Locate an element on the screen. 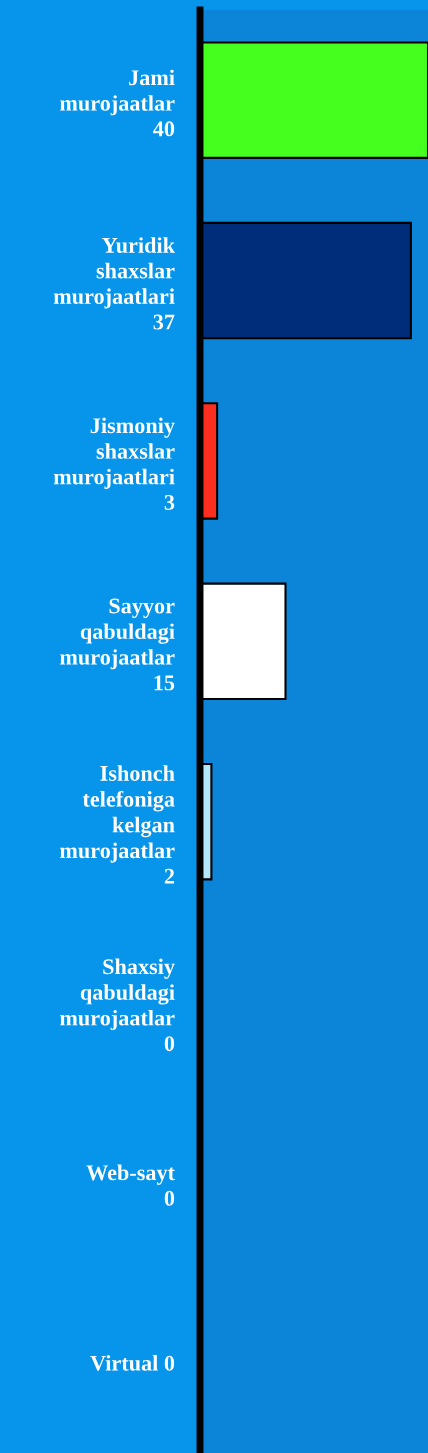  data-label: 40 is located at coordinates (164, 129).